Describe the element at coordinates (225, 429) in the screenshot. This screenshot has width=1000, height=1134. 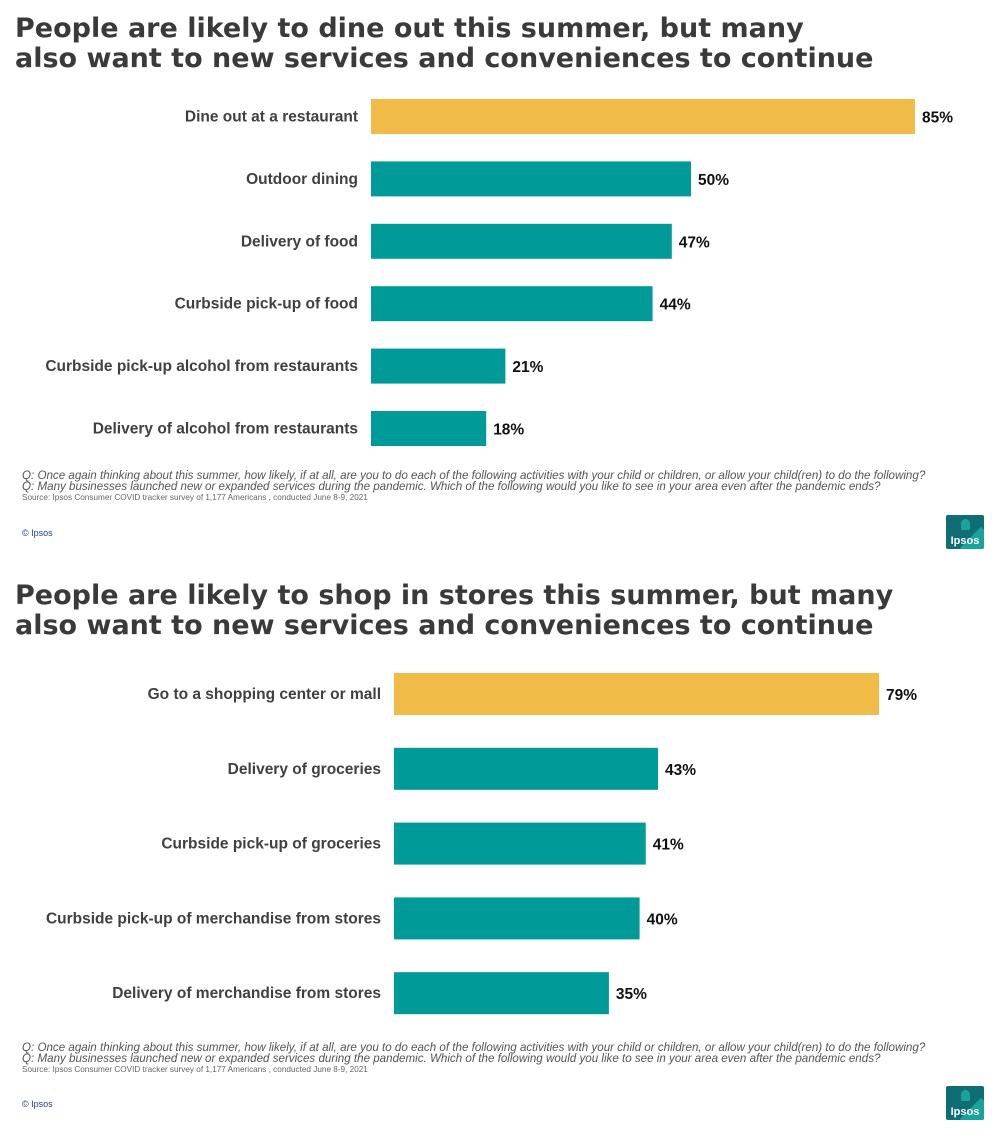
I see `category-label-0-5: Delivery of alcohol from restaurants` at that location.